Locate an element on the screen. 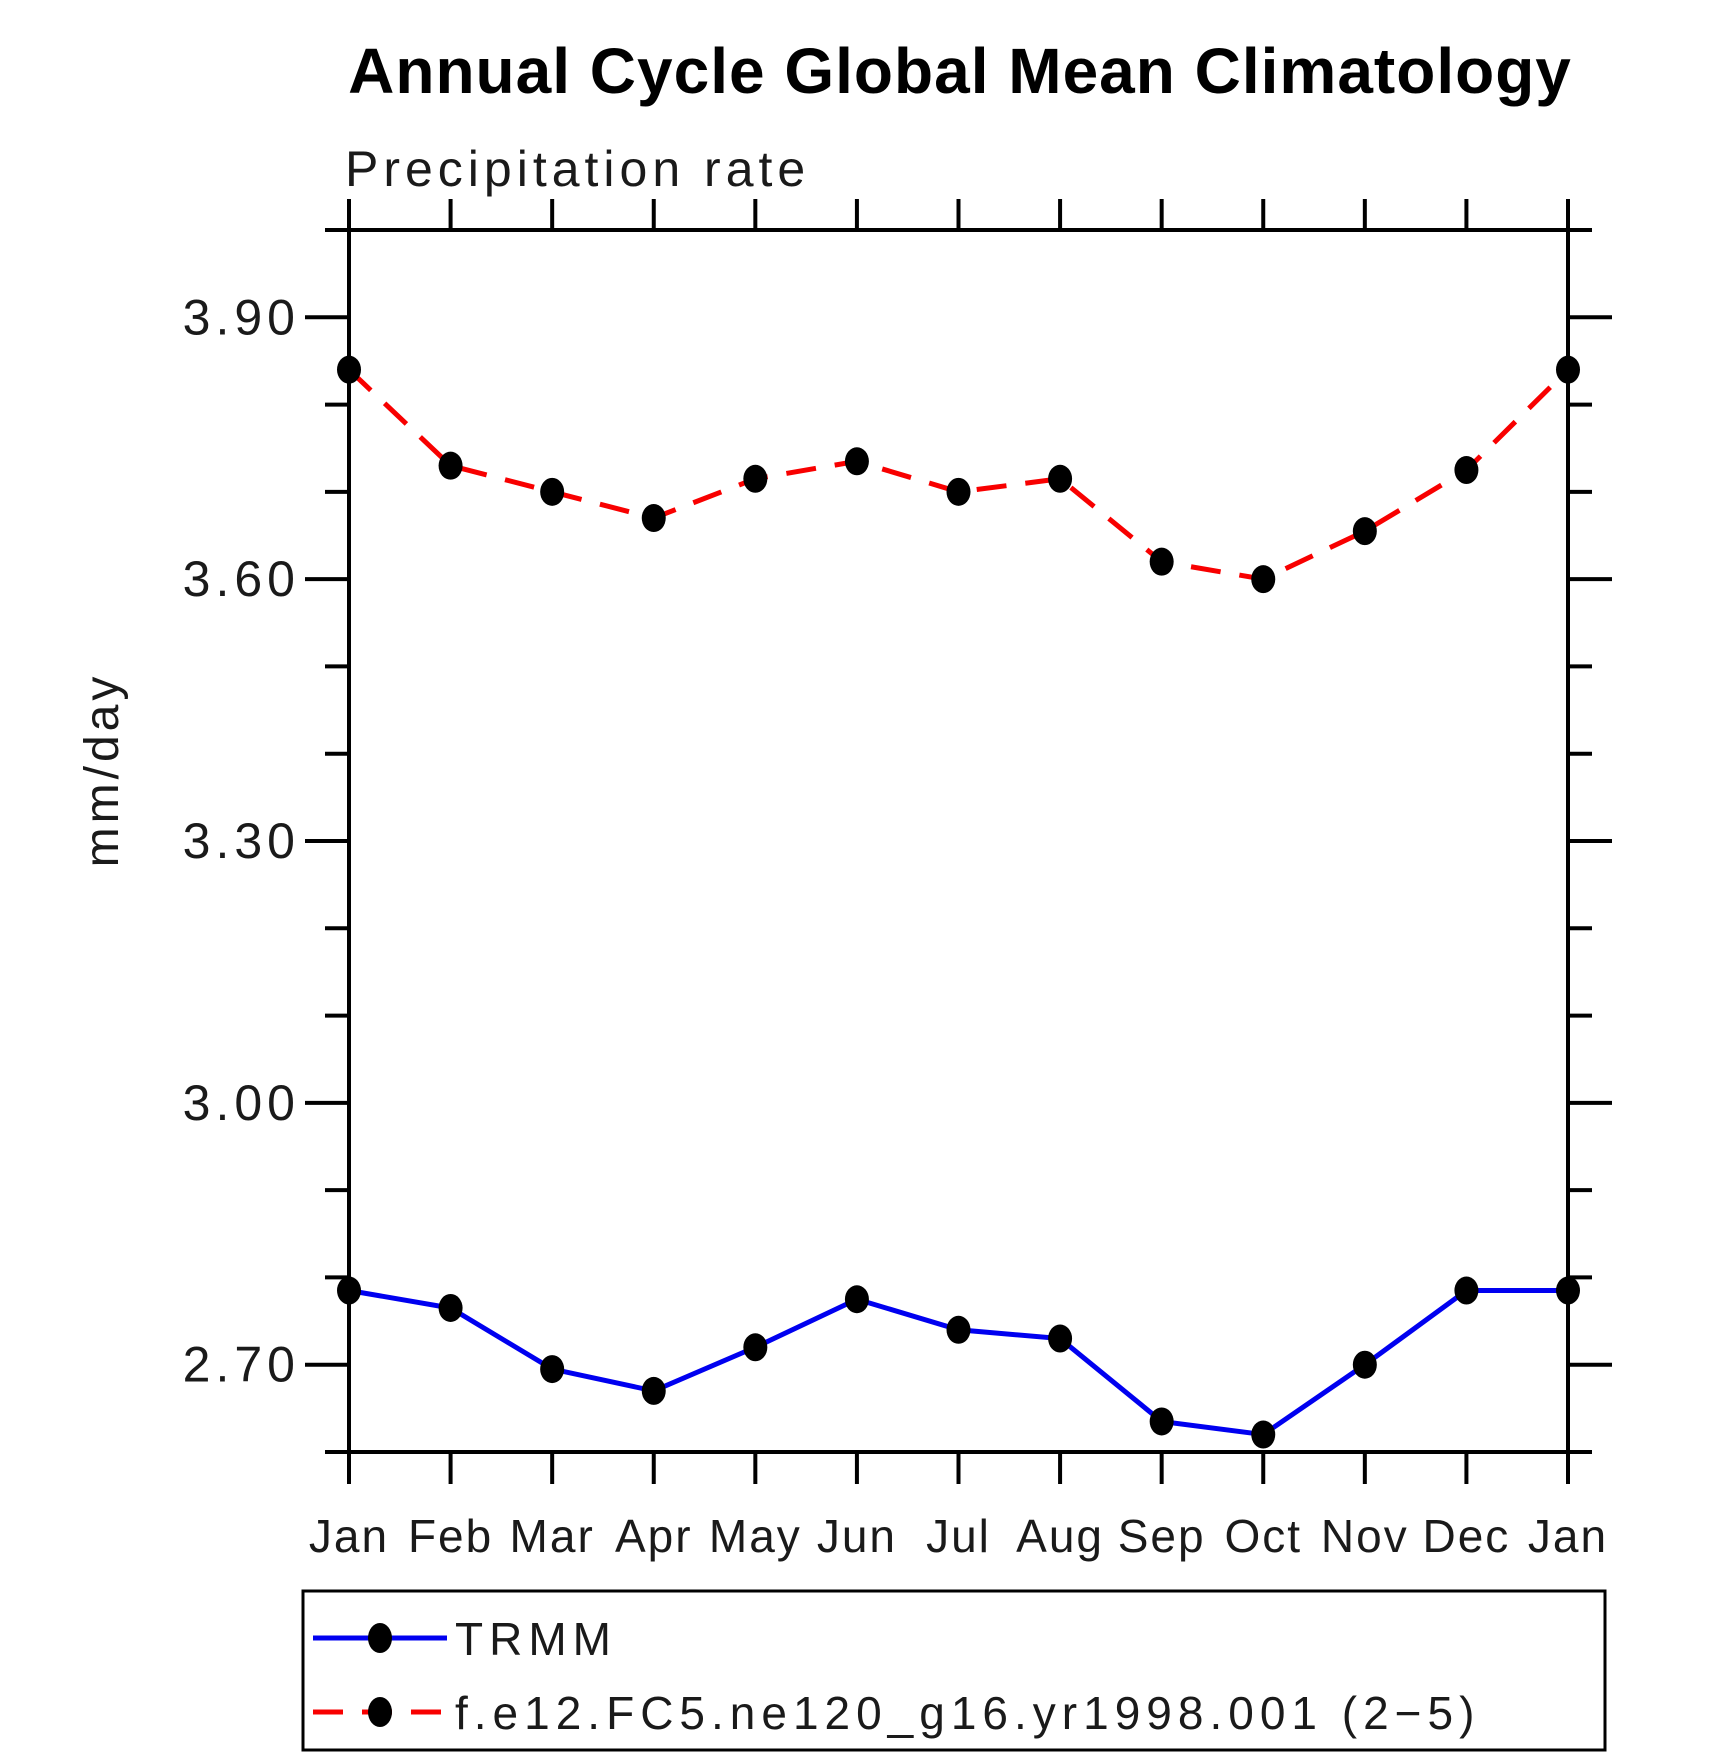  y-tick-label: 3.90 is located at coordinates (241, 317).